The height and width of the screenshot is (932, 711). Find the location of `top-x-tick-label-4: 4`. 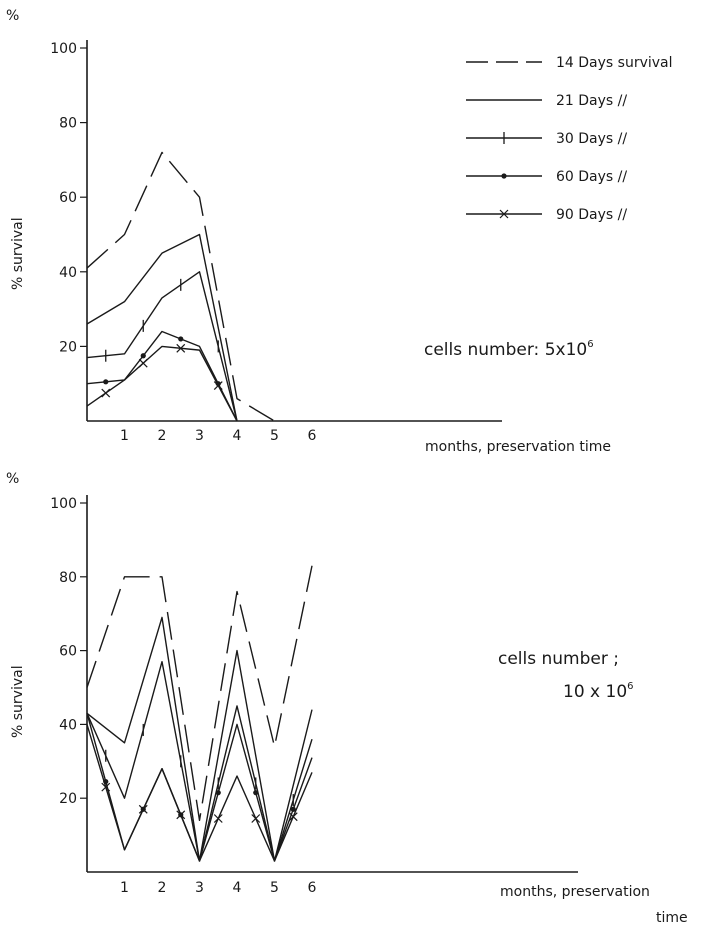

top-x-tick-label-4: 4 is located at coordinates (237, 436).